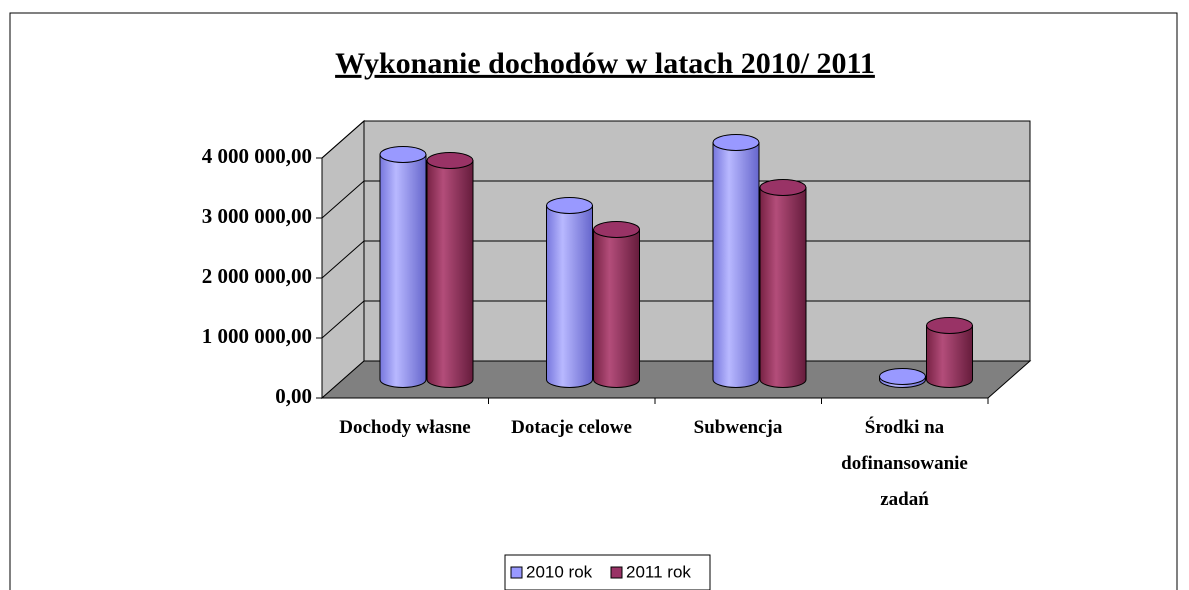 This screenshot has width=1189, height=590. I want to click on x-tick-label: Subwencja, so click(738, 427).